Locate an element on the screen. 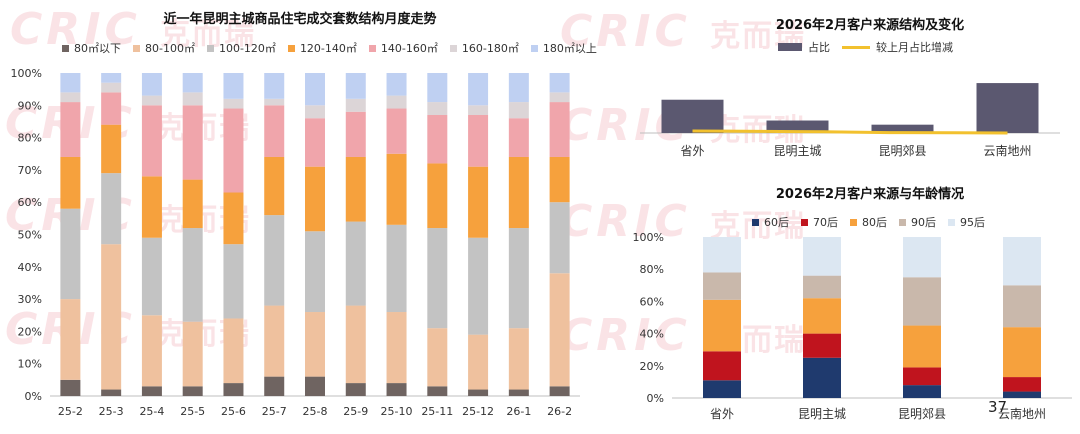 The image size is (1080, 434). legend-item: 80-100㎡ is located at coordinates (164, 48).